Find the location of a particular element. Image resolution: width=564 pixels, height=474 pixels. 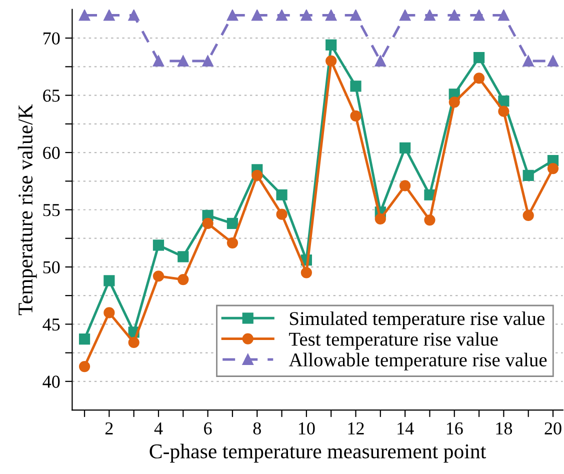

x-tick-label: 14 is located at coordinates (406, 428).